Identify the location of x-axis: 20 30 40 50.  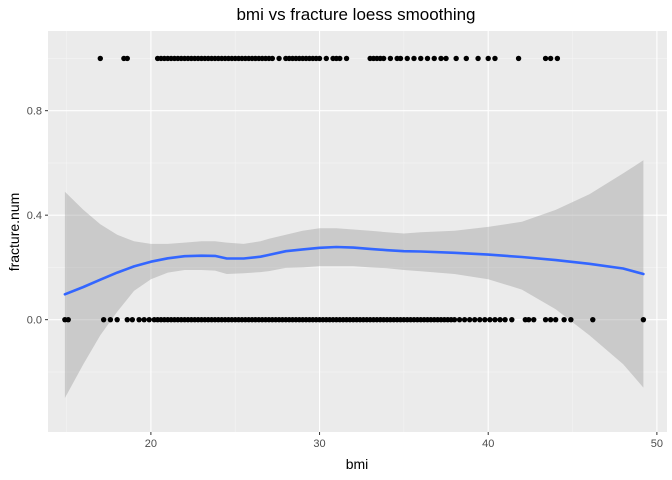
(404, 441).